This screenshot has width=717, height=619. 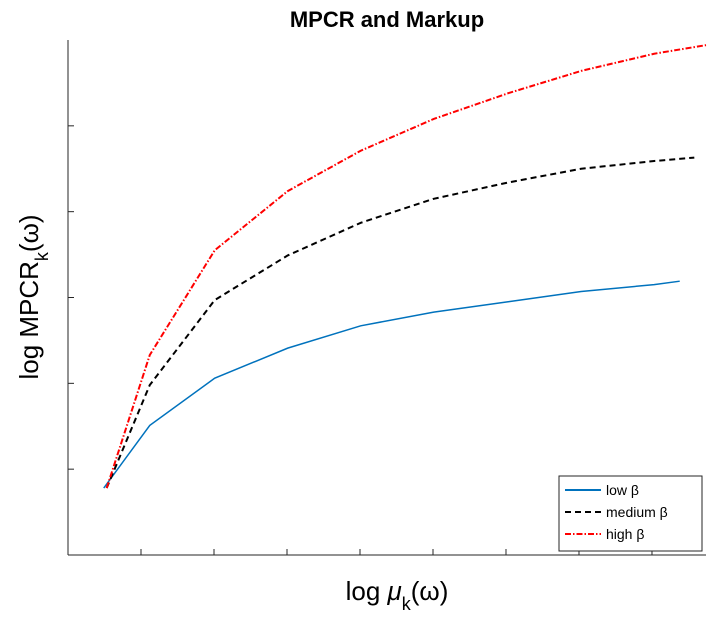 I want to click on x-axis-label-part: k, so click(x=407, y=604).